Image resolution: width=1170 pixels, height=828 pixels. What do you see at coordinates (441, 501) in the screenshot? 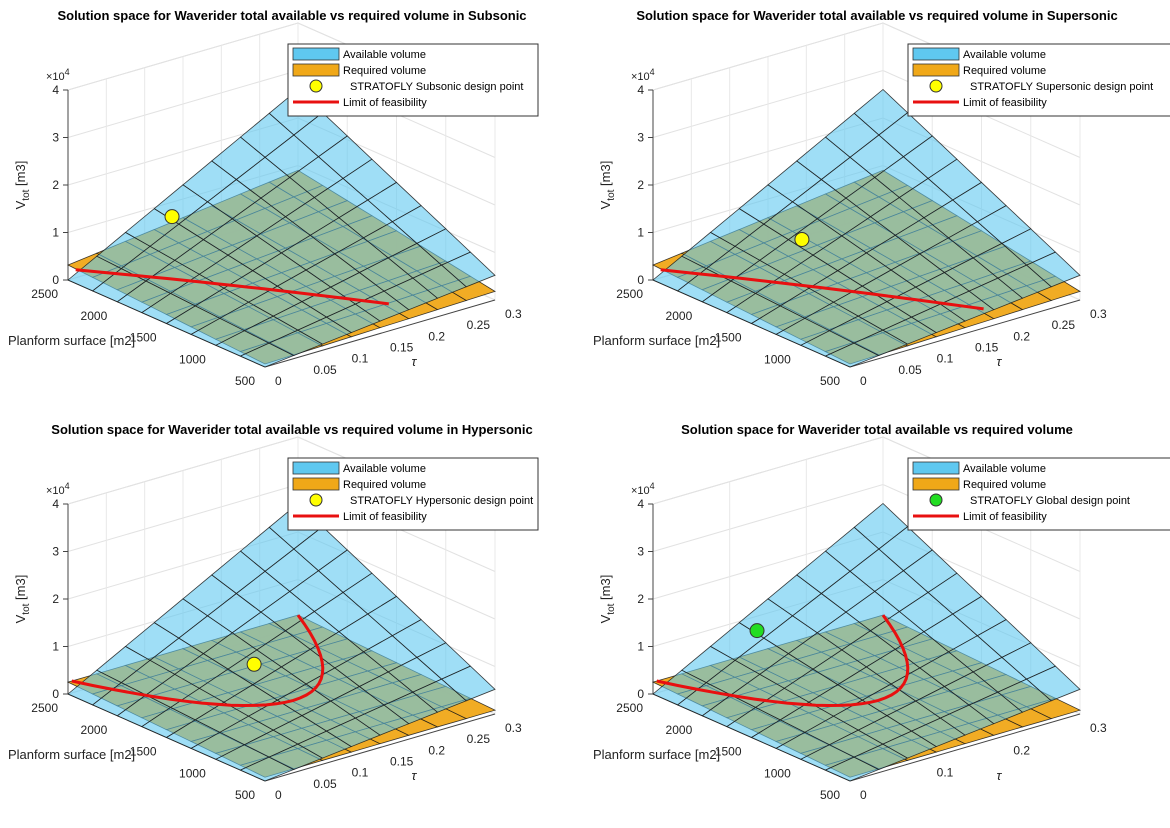
I see `legend-entry: STRATOFLY Hypersonic design point` at bounding box center [441, 501].